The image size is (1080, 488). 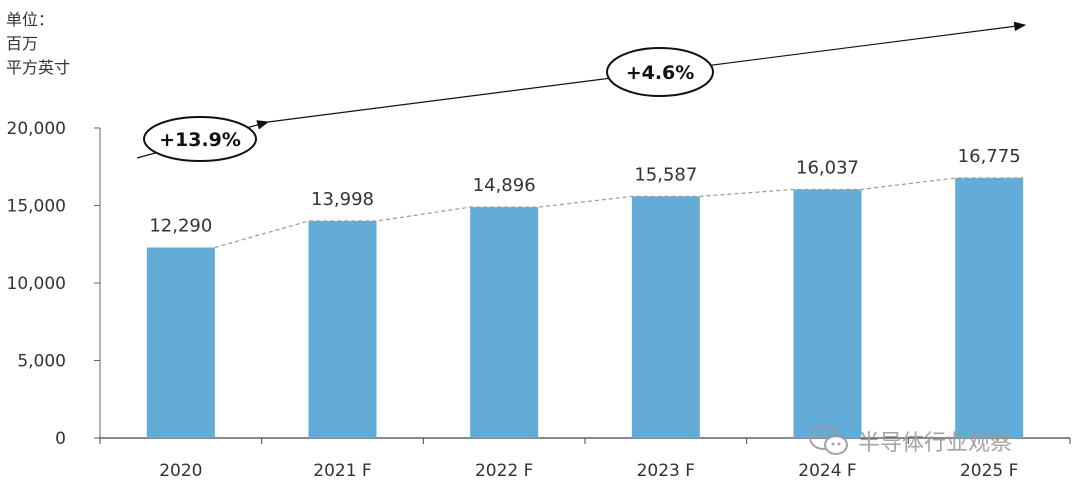 I want to click on x-axis: 2020 2021 F 2022 F 2023 F 2024 F 2025 F, so click(x=585, y=459).